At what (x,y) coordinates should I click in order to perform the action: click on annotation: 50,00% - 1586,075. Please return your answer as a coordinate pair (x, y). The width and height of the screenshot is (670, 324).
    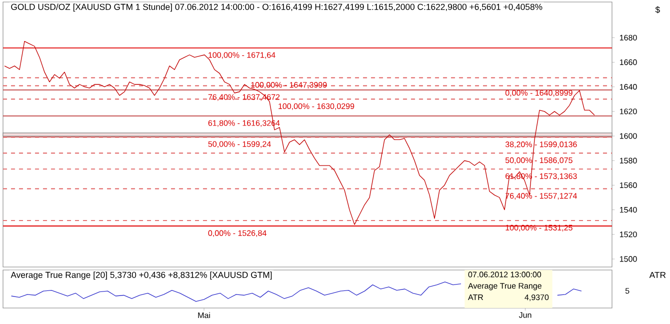
    Looking at the image, I should click on (538, 160).